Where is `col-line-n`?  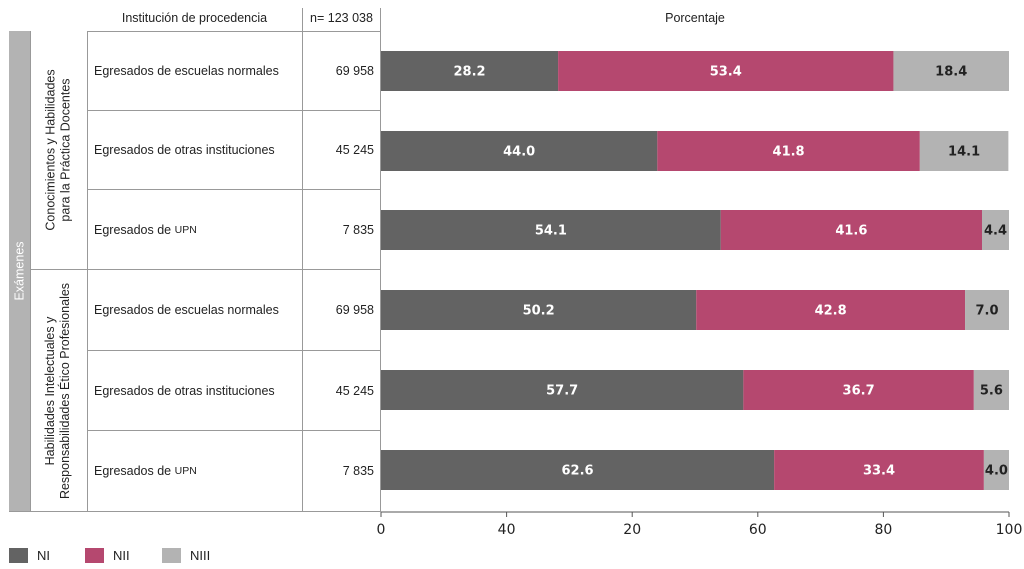
col-line-n is located at coordinates (302, 259).